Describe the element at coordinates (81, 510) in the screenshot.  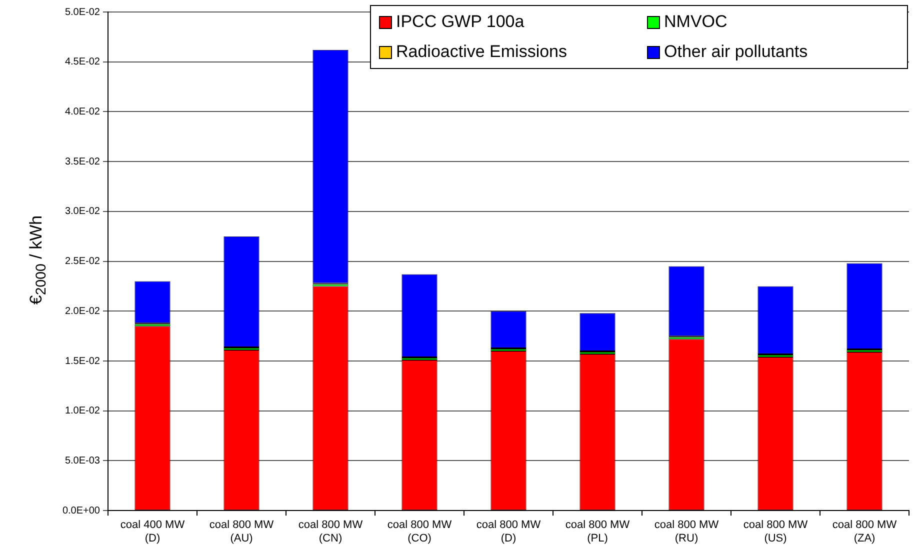
I see `y-tick-label: 0.0E+00` at that location.